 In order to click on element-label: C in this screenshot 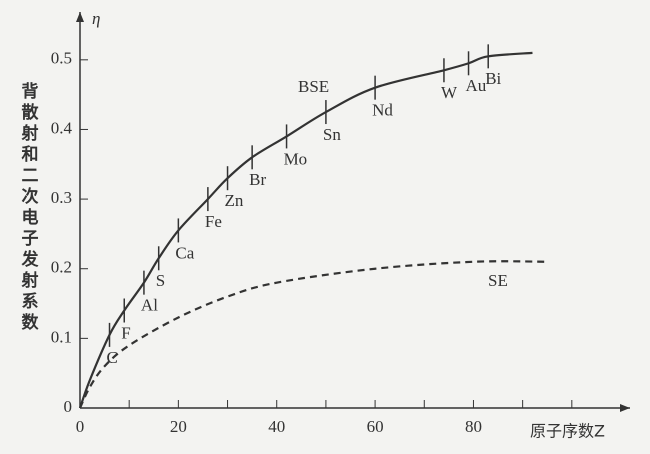, I will do `click(112, 357)`.